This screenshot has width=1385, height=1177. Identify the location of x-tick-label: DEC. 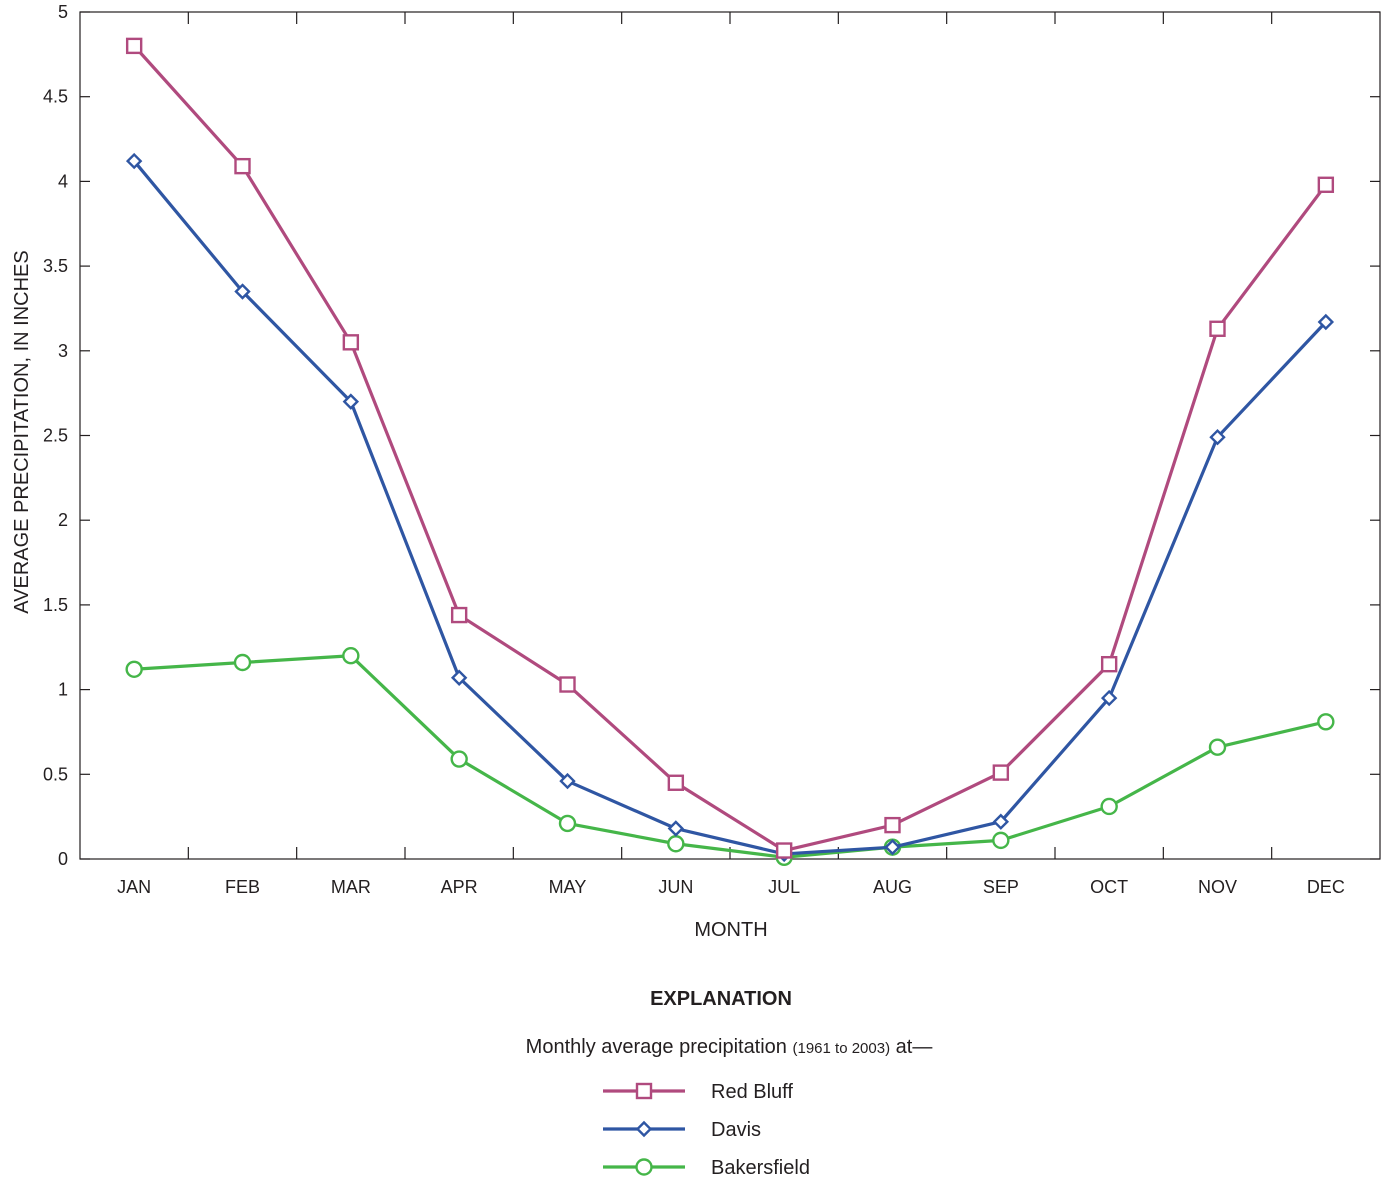
(1326, 887).